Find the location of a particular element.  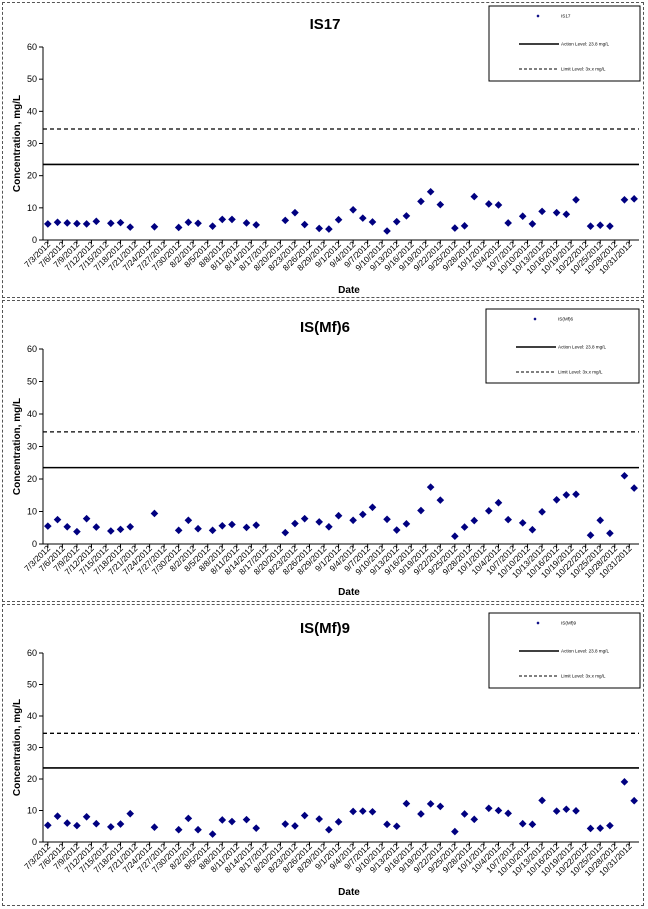

y-tick-label: 40 is located at coordinates (32, 111).